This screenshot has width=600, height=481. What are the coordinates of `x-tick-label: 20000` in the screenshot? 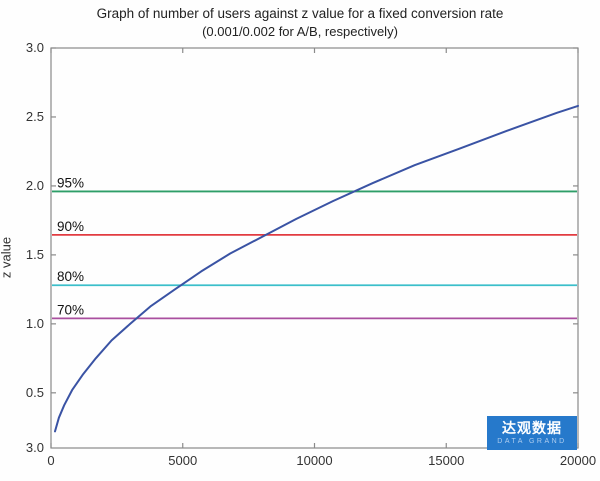 It's located at (578, 460).